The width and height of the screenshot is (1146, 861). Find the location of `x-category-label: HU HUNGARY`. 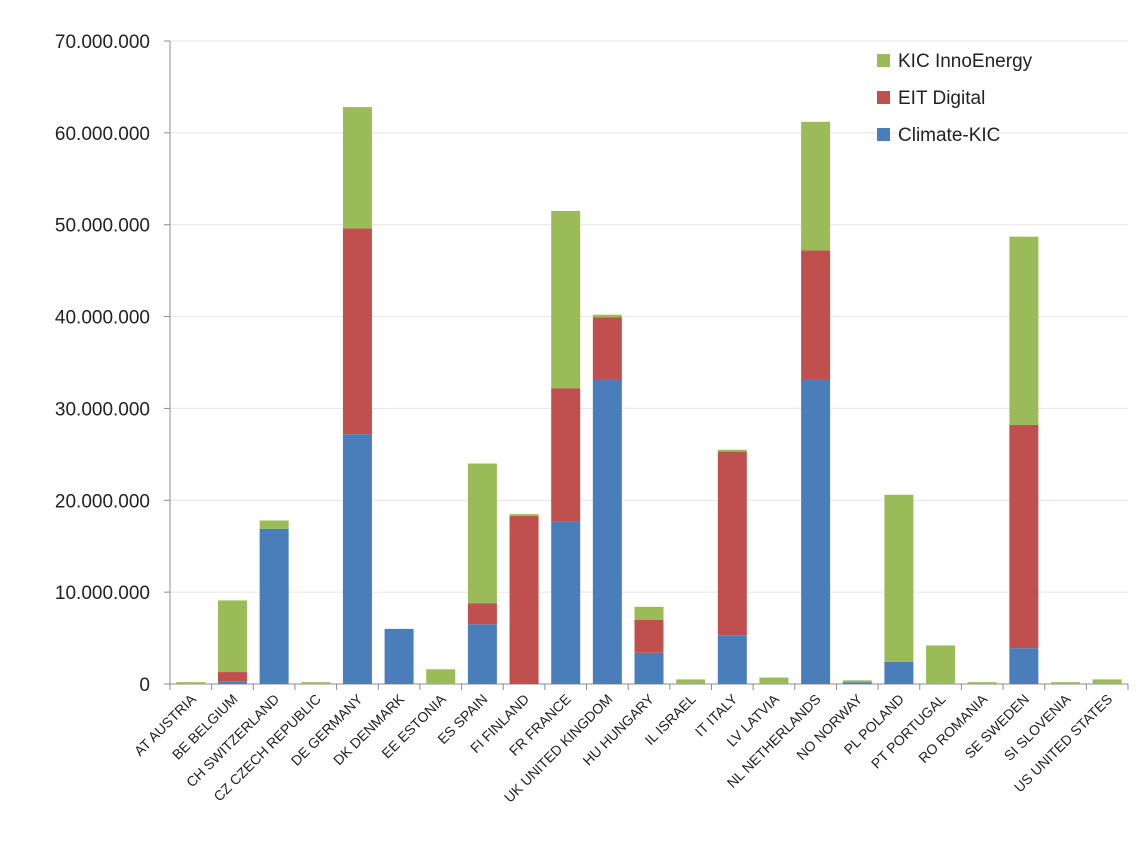

x-category-label: HU HUNGARY is located at coordinates (618, 729).